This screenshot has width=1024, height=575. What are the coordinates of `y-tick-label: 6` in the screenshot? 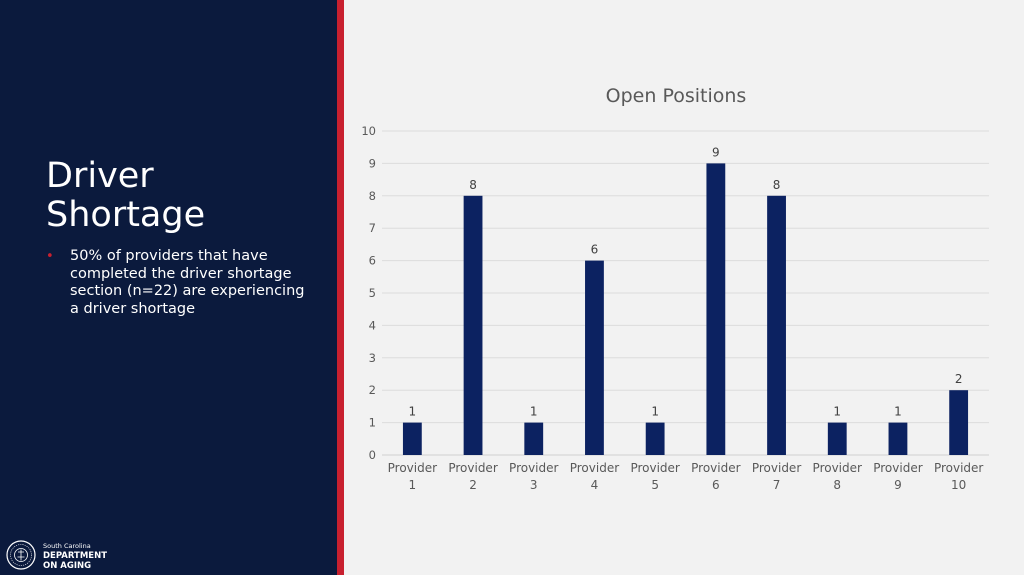 It's located at (372, 261).